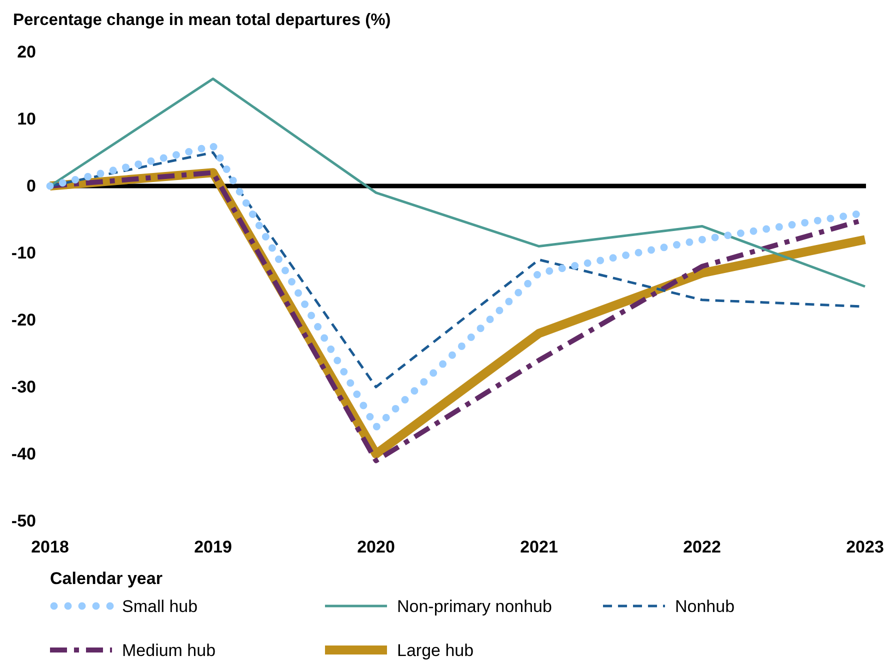 This screenshot has width=885, height=662. What do you see at coordinates (865, 547) in the screenshot?
I see `x-tick-label: 2023` at bounding box center [865, 547].